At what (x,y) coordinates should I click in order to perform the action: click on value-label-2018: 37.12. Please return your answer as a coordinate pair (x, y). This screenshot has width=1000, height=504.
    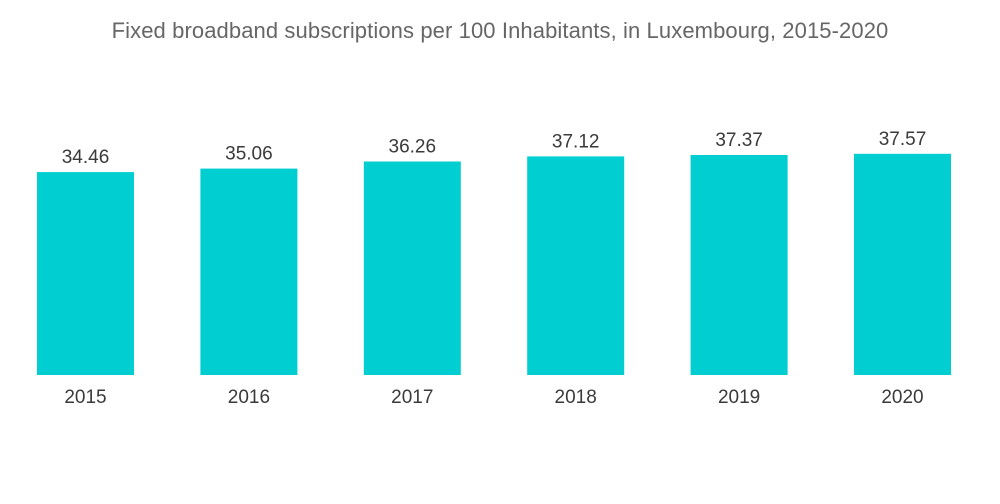
    Looking at the image, I should click on (576, 141).